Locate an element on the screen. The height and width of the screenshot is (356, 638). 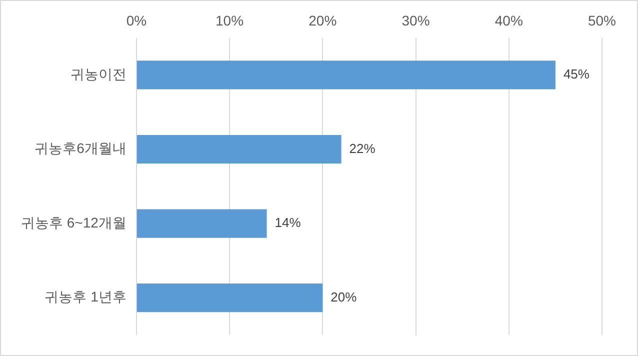
x-tick-label: 20% is located at coordinates (322, 20).